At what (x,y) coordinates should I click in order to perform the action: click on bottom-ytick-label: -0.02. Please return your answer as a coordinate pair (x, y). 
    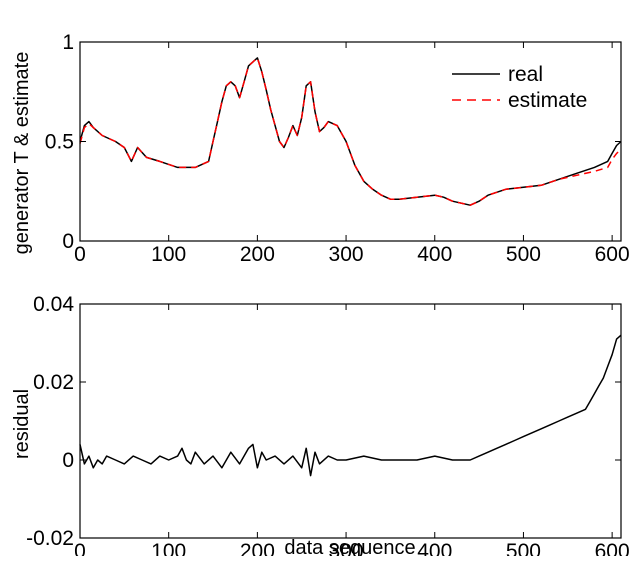
    Looking at the image, I should click on (50, 538).